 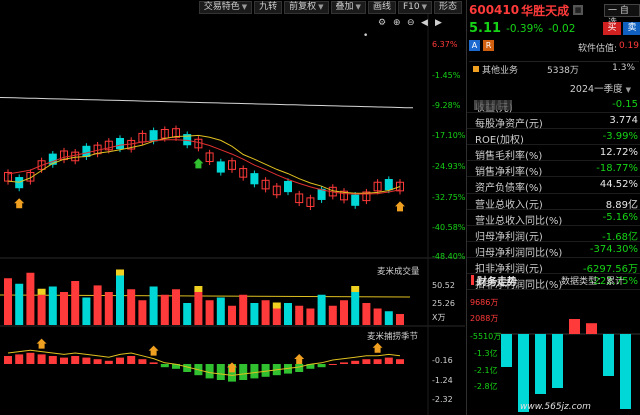 I want to click on nine-turn-button: 九转, so click(x=268, y=7).